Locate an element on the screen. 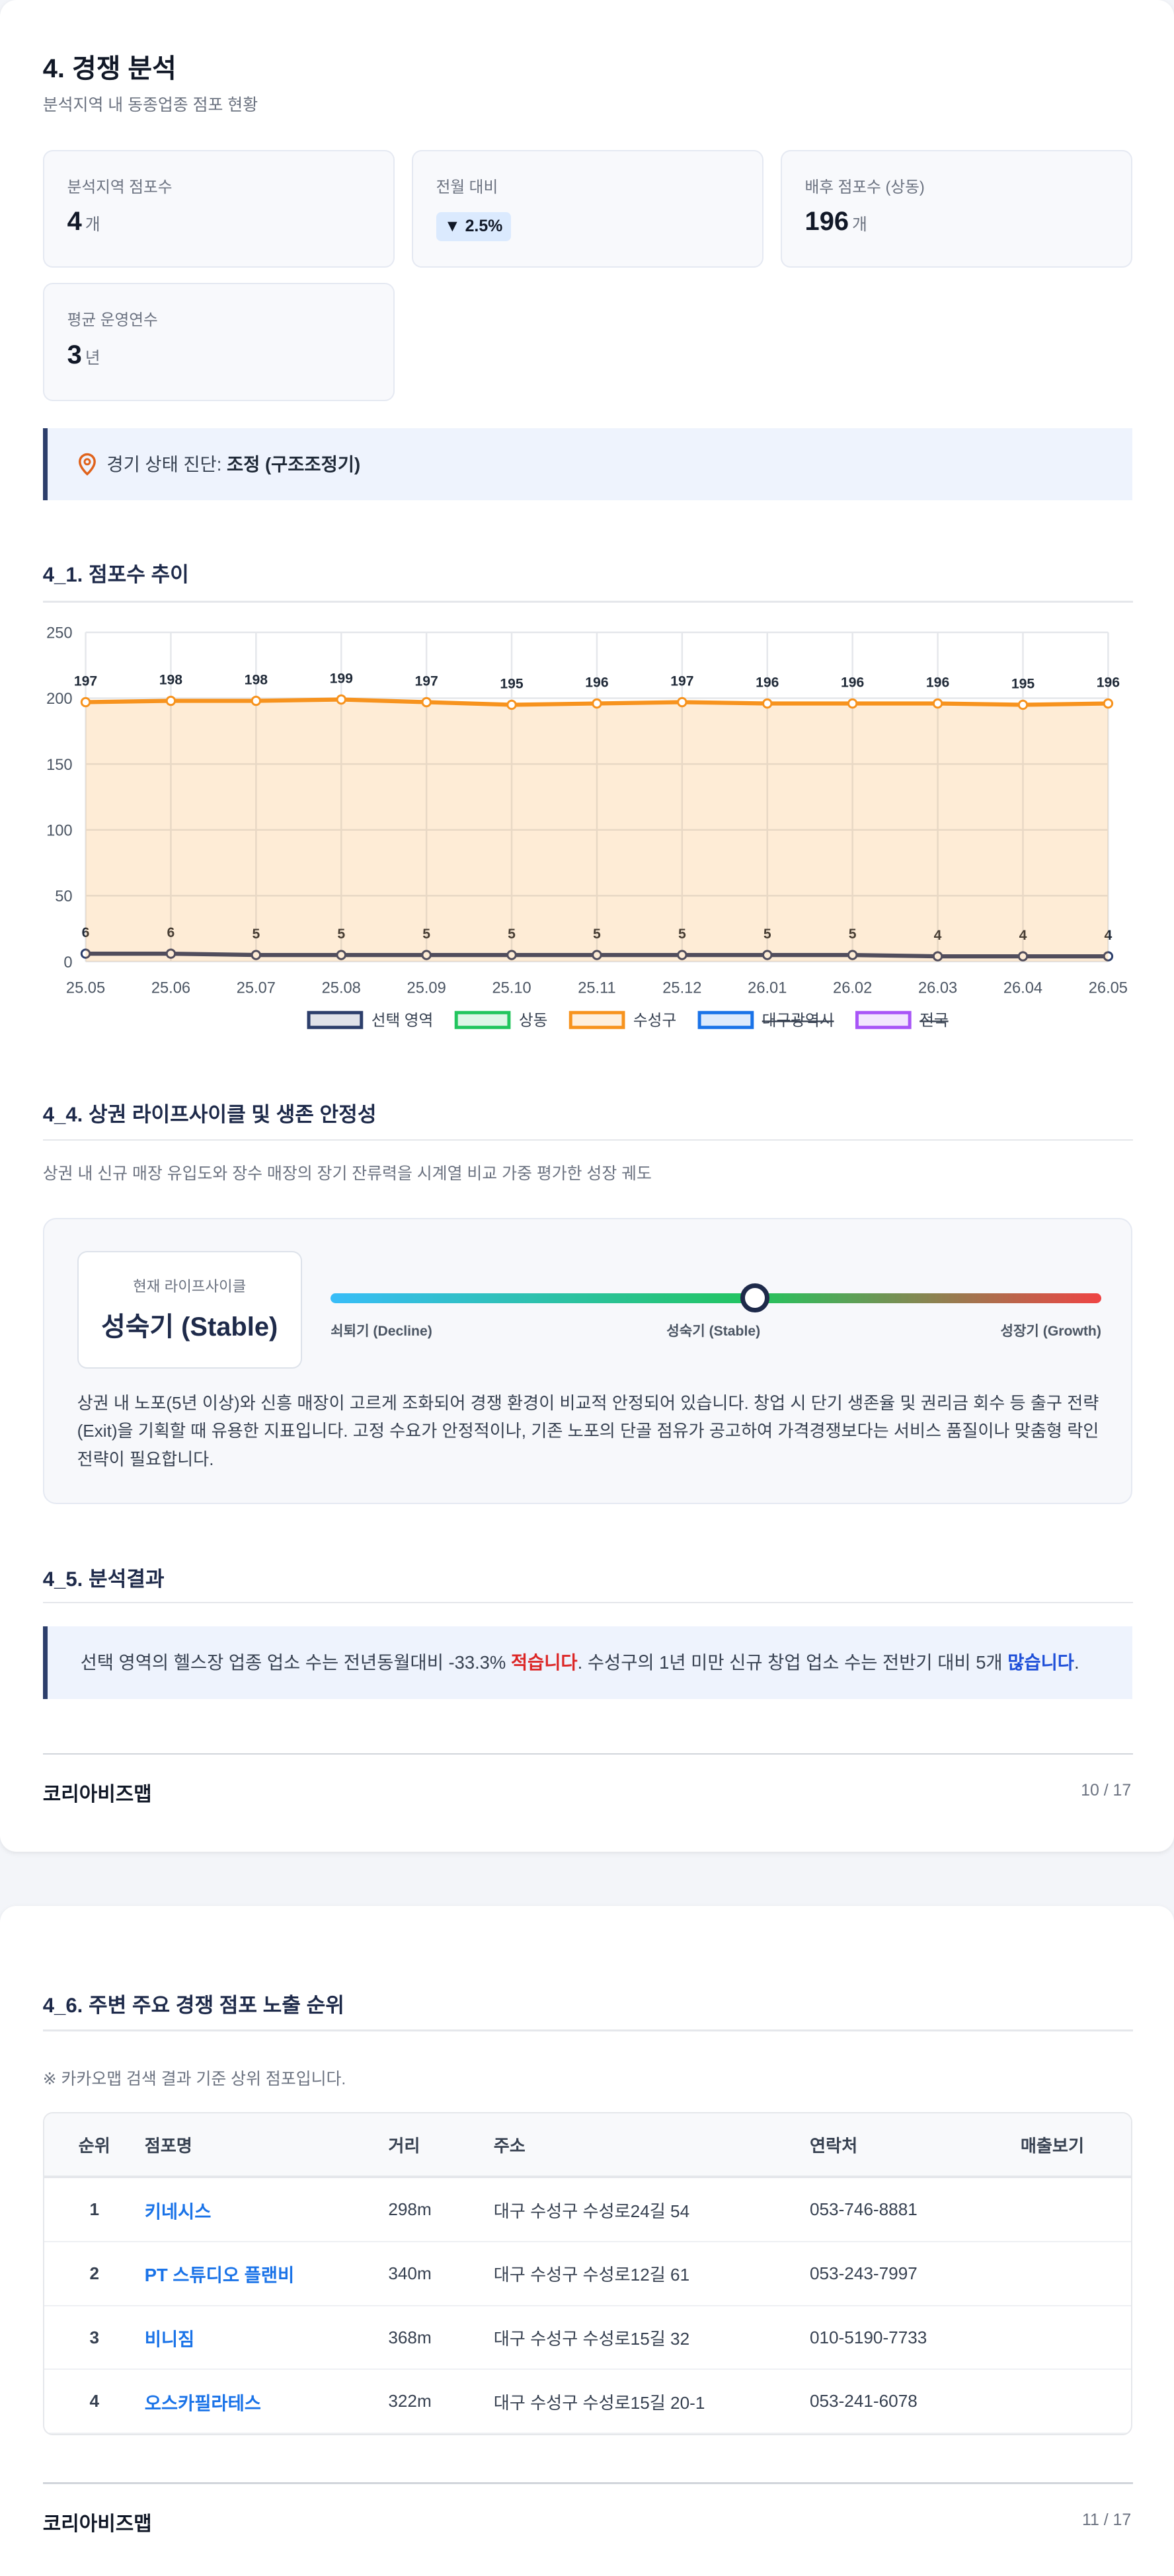 The image size is (1174, 2576). y-tick-label: 100 is located at coordinates (59, 830).